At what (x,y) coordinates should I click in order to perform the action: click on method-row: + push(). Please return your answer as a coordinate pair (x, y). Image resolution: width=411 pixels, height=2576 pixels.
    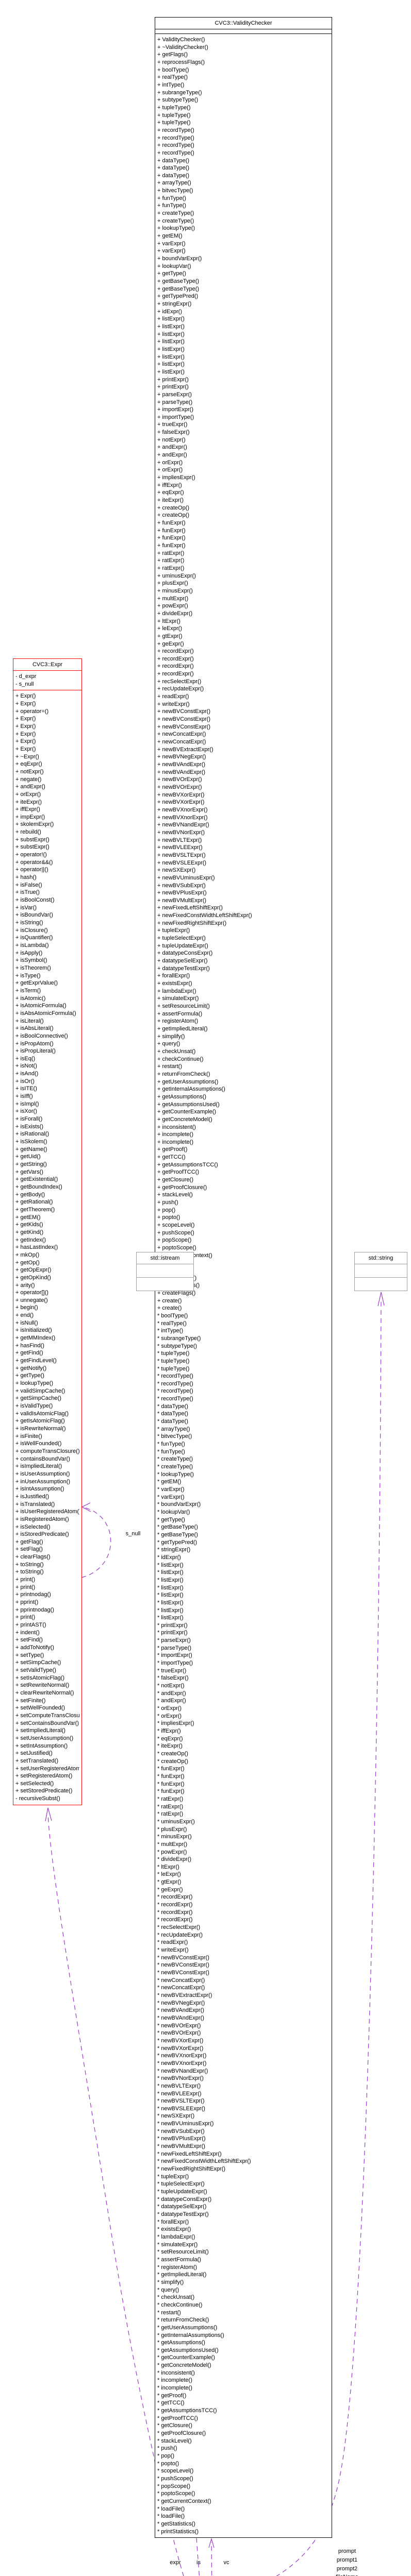
    Looking at the image, I should click on (167, 1202).